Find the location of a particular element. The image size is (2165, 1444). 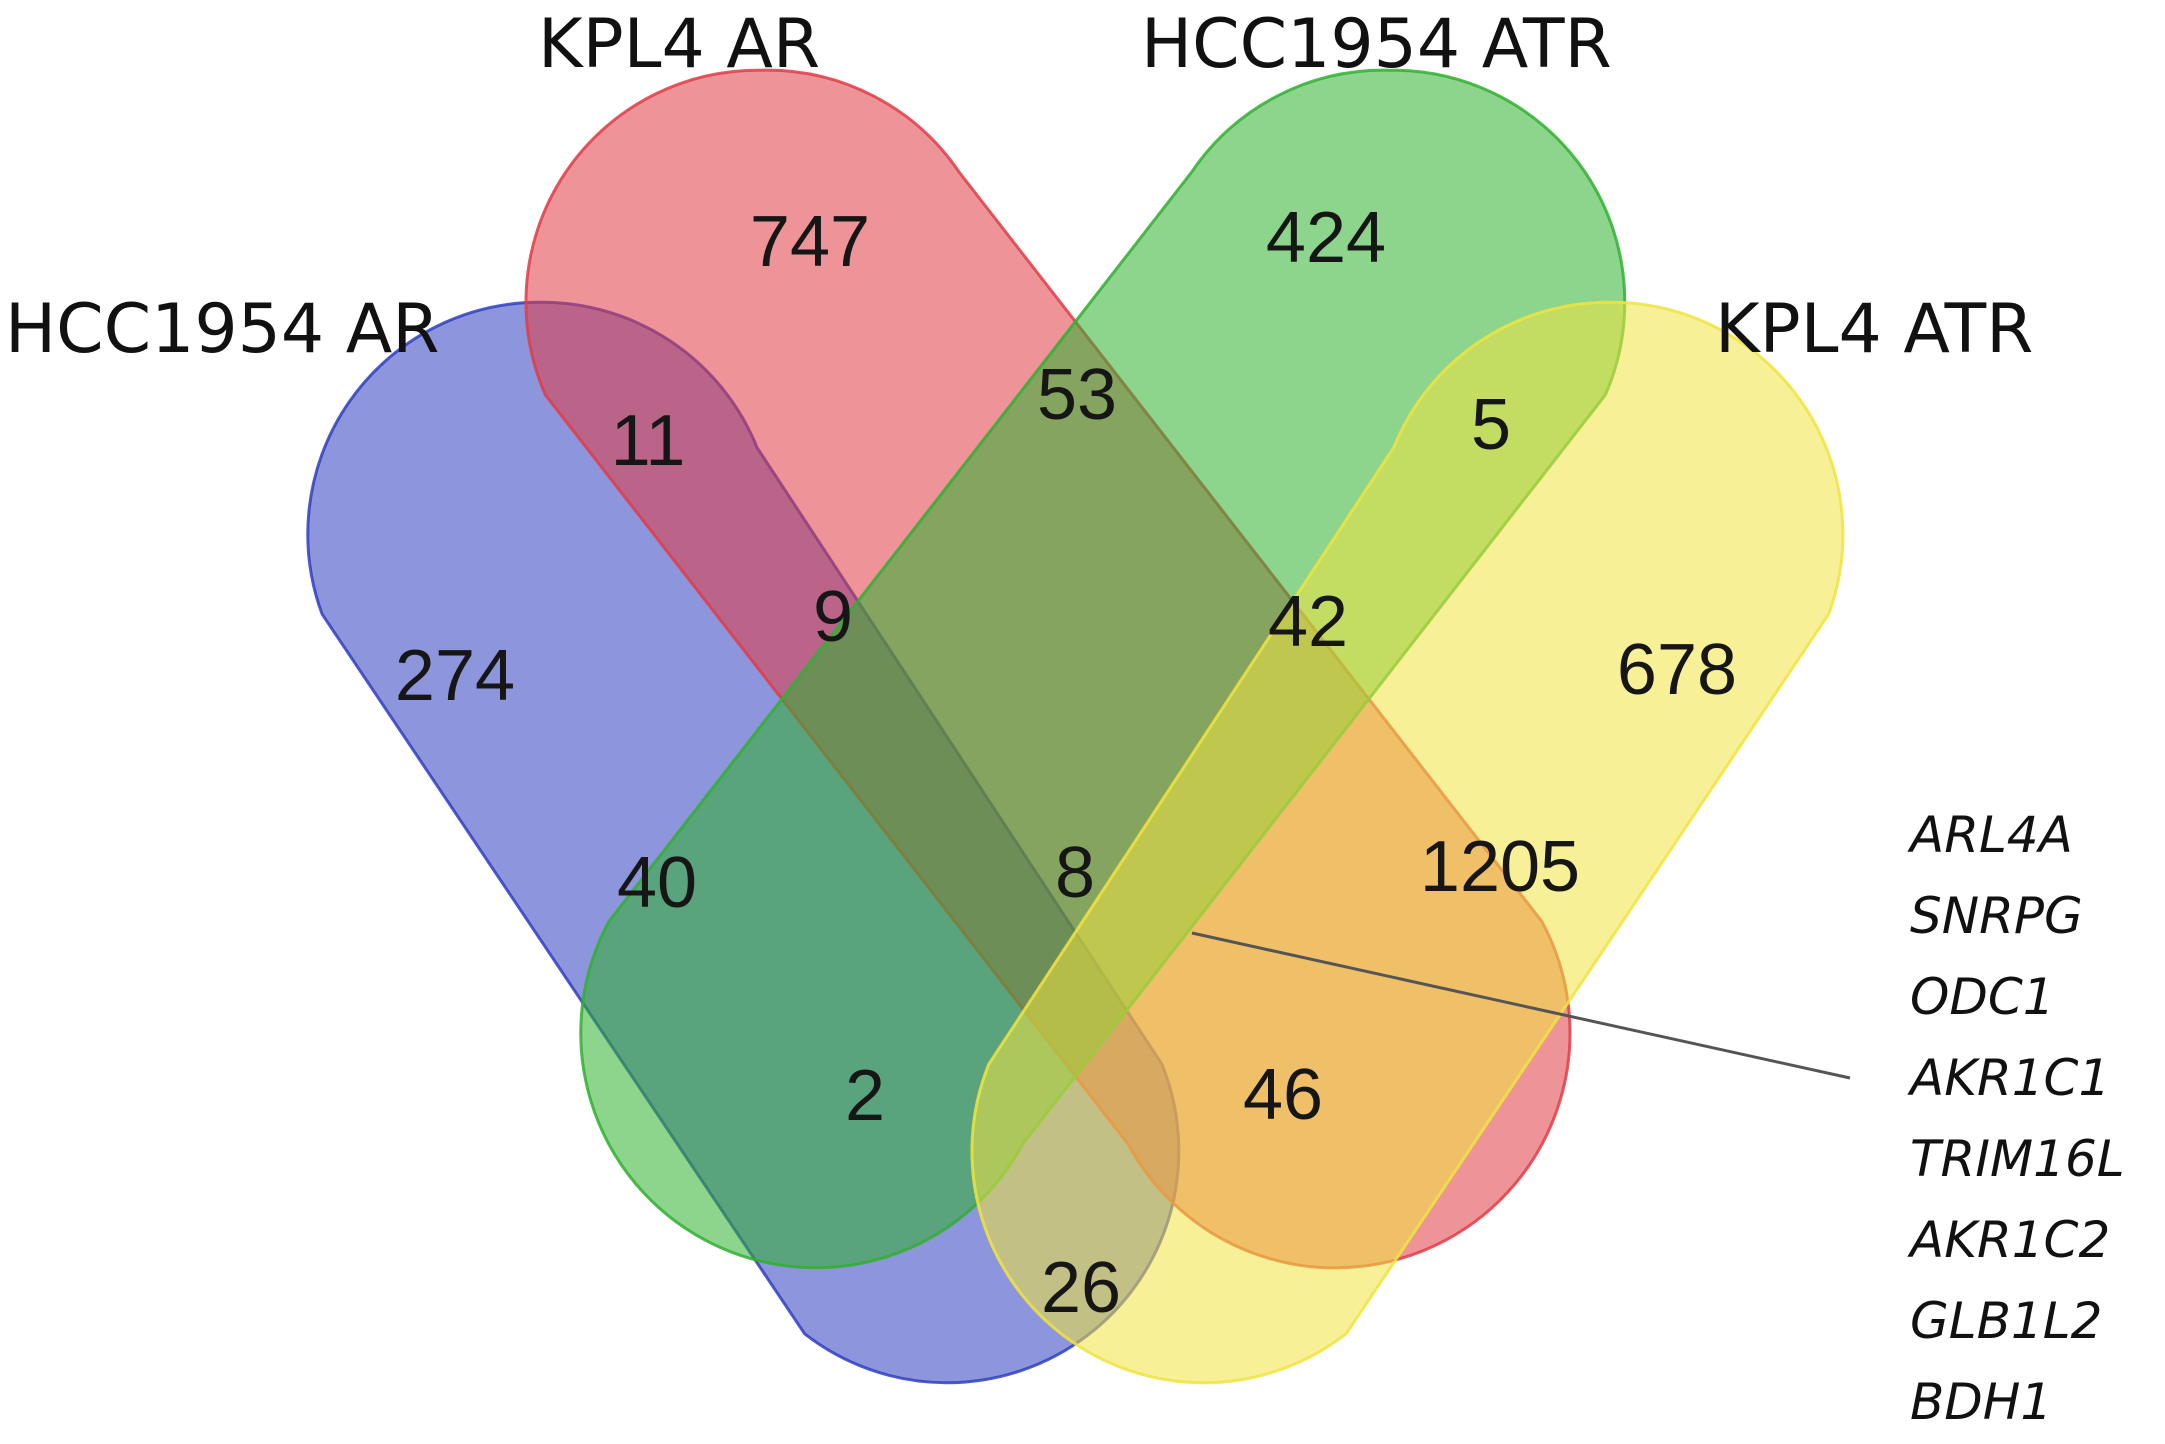

gene-name: BDH1 is located at coordinates (1981, 1402).